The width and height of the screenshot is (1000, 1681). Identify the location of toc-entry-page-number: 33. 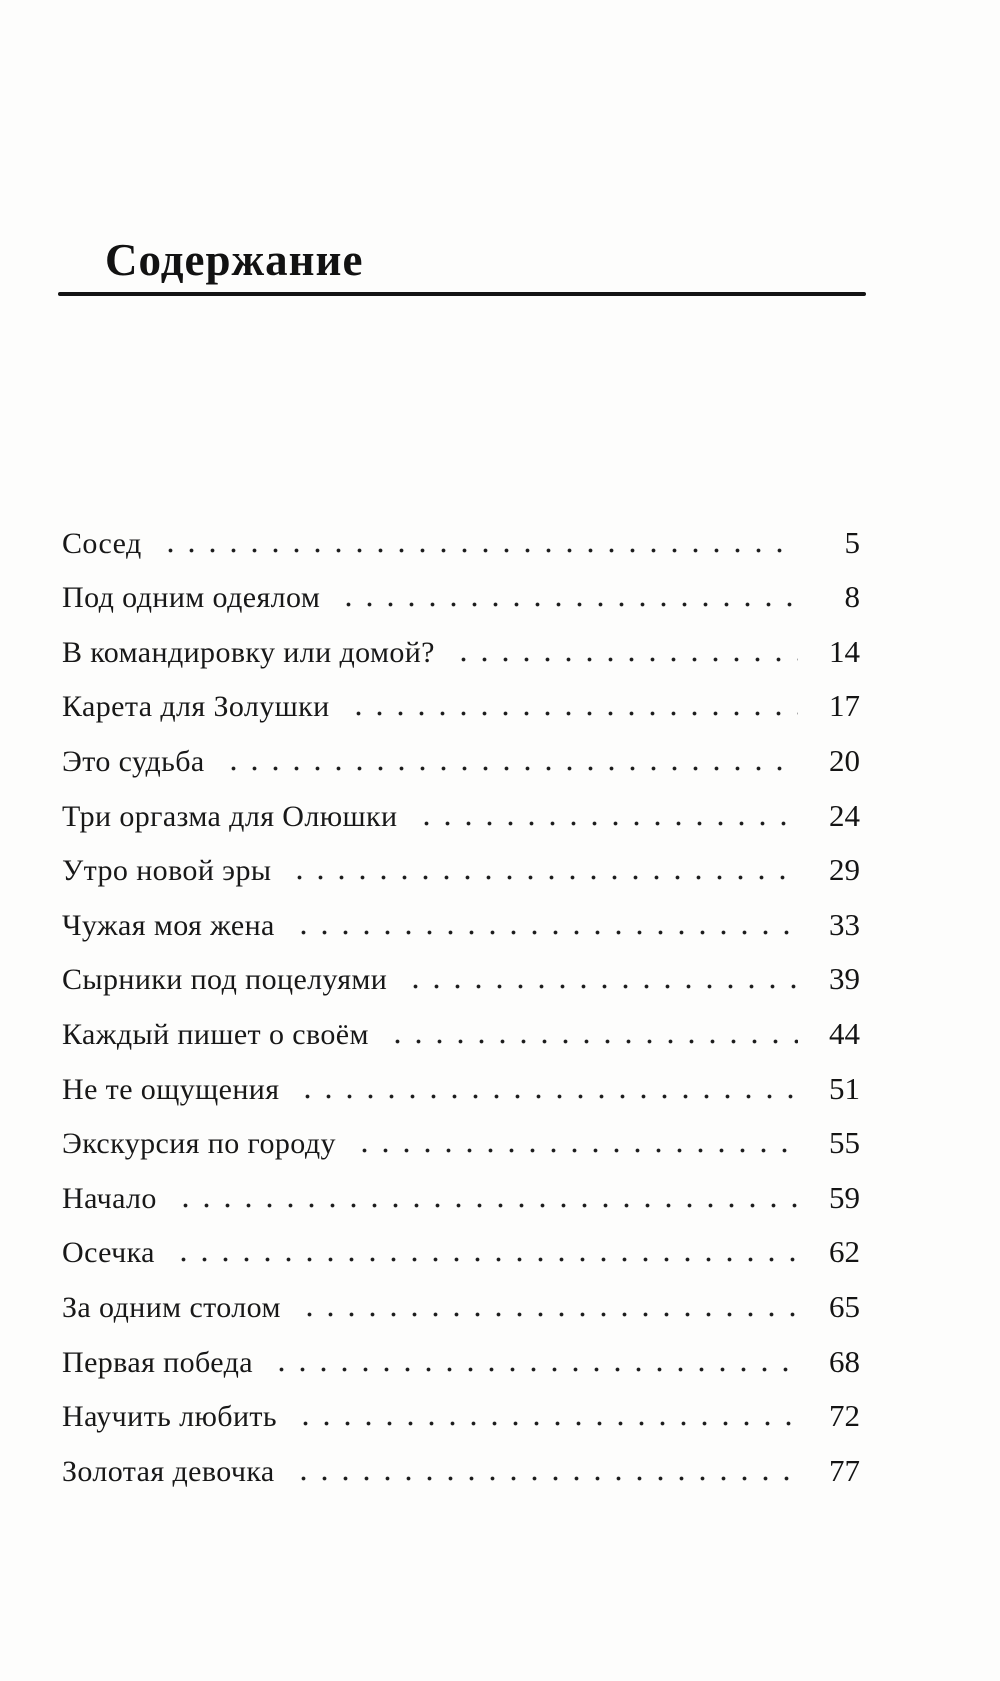
(844, 924).